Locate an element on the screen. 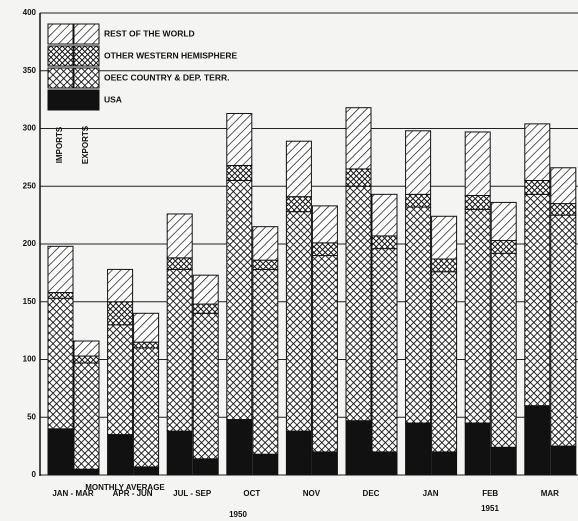 This screenshot has height=521, width=578. bar-group-label: IMPORTS is located at coordinates (59, 144).